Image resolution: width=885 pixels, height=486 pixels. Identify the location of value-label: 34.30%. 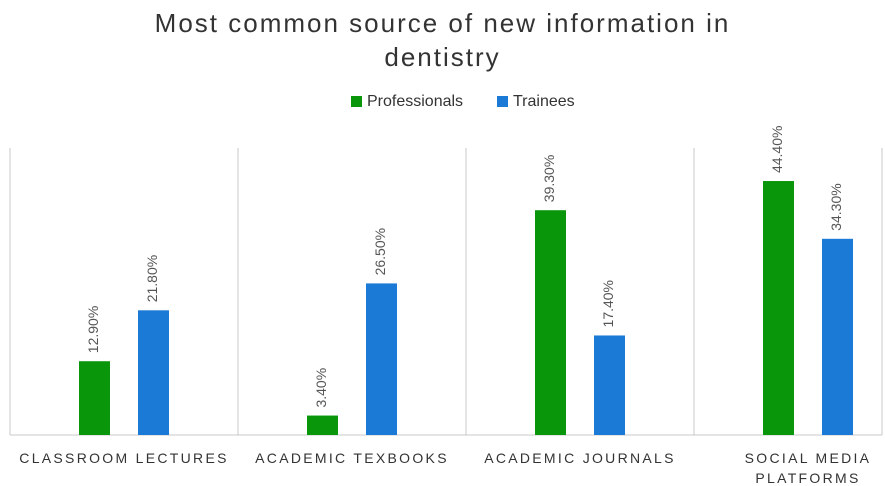
(836, 206).